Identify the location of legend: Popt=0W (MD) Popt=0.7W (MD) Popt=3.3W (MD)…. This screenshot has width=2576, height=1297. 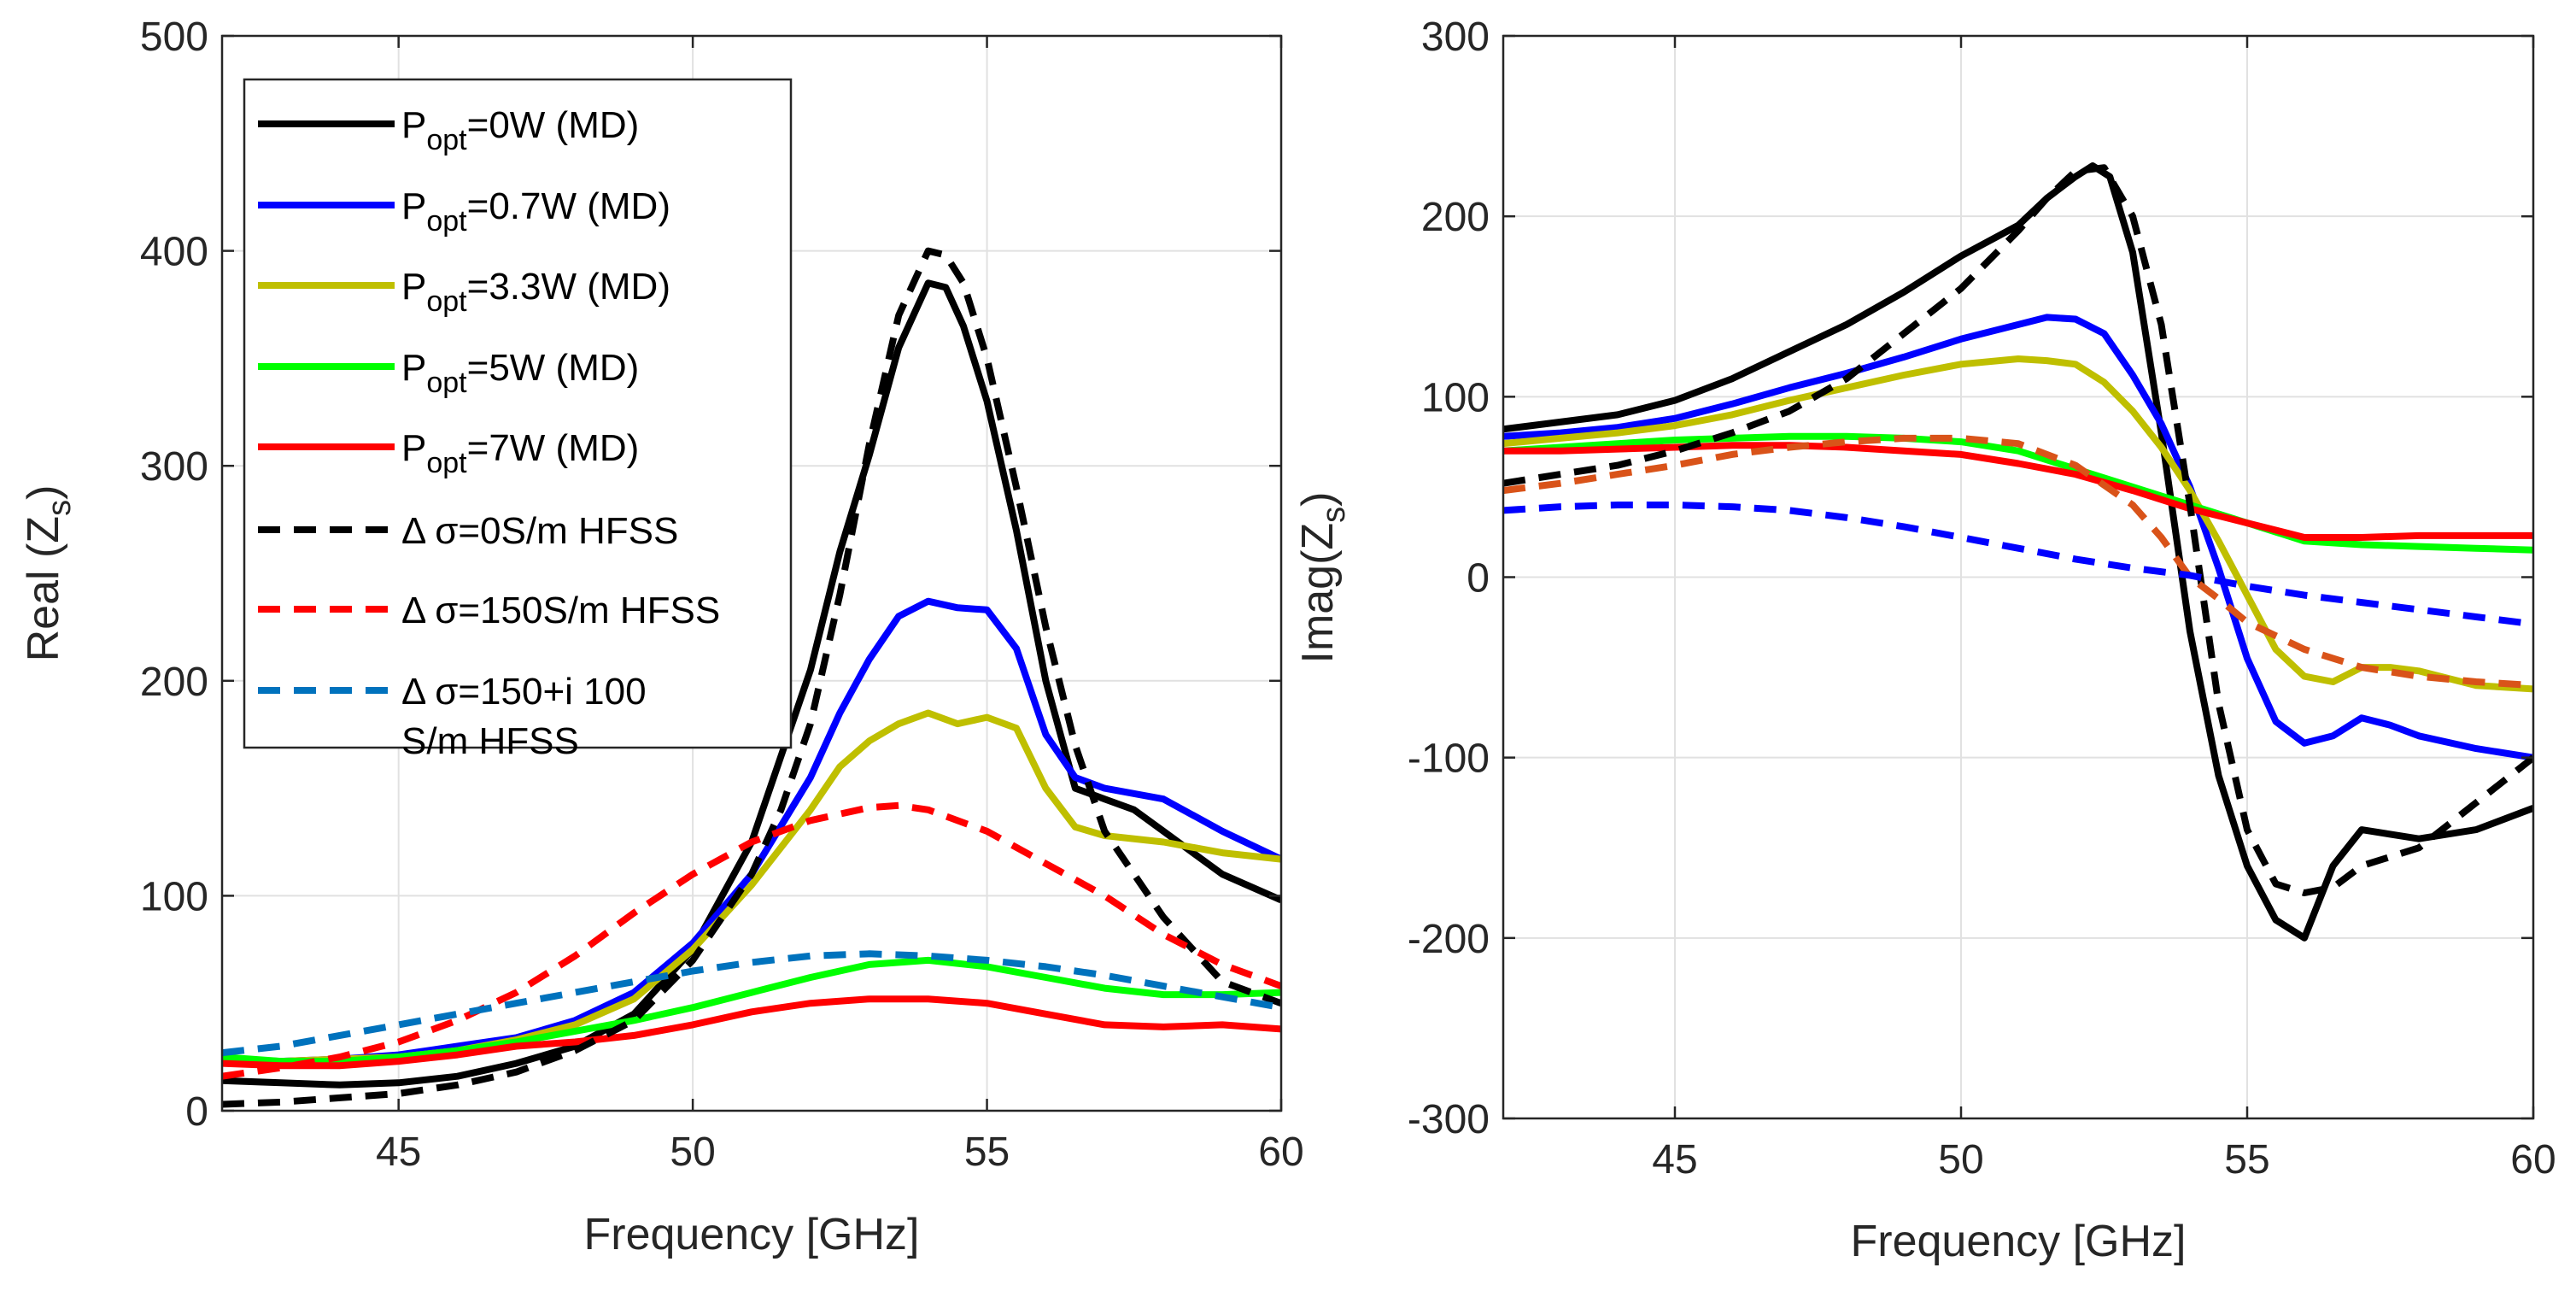
(518, 420).